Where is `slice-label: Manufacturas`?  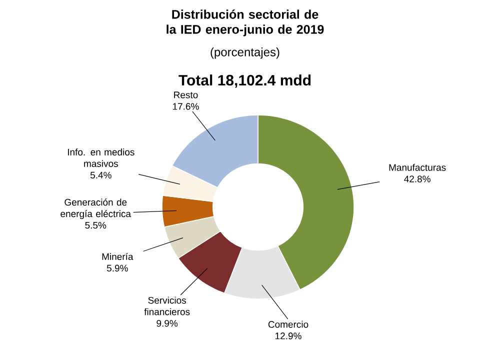
slice-label: Manufacturas is located at coordinates (417, 167).